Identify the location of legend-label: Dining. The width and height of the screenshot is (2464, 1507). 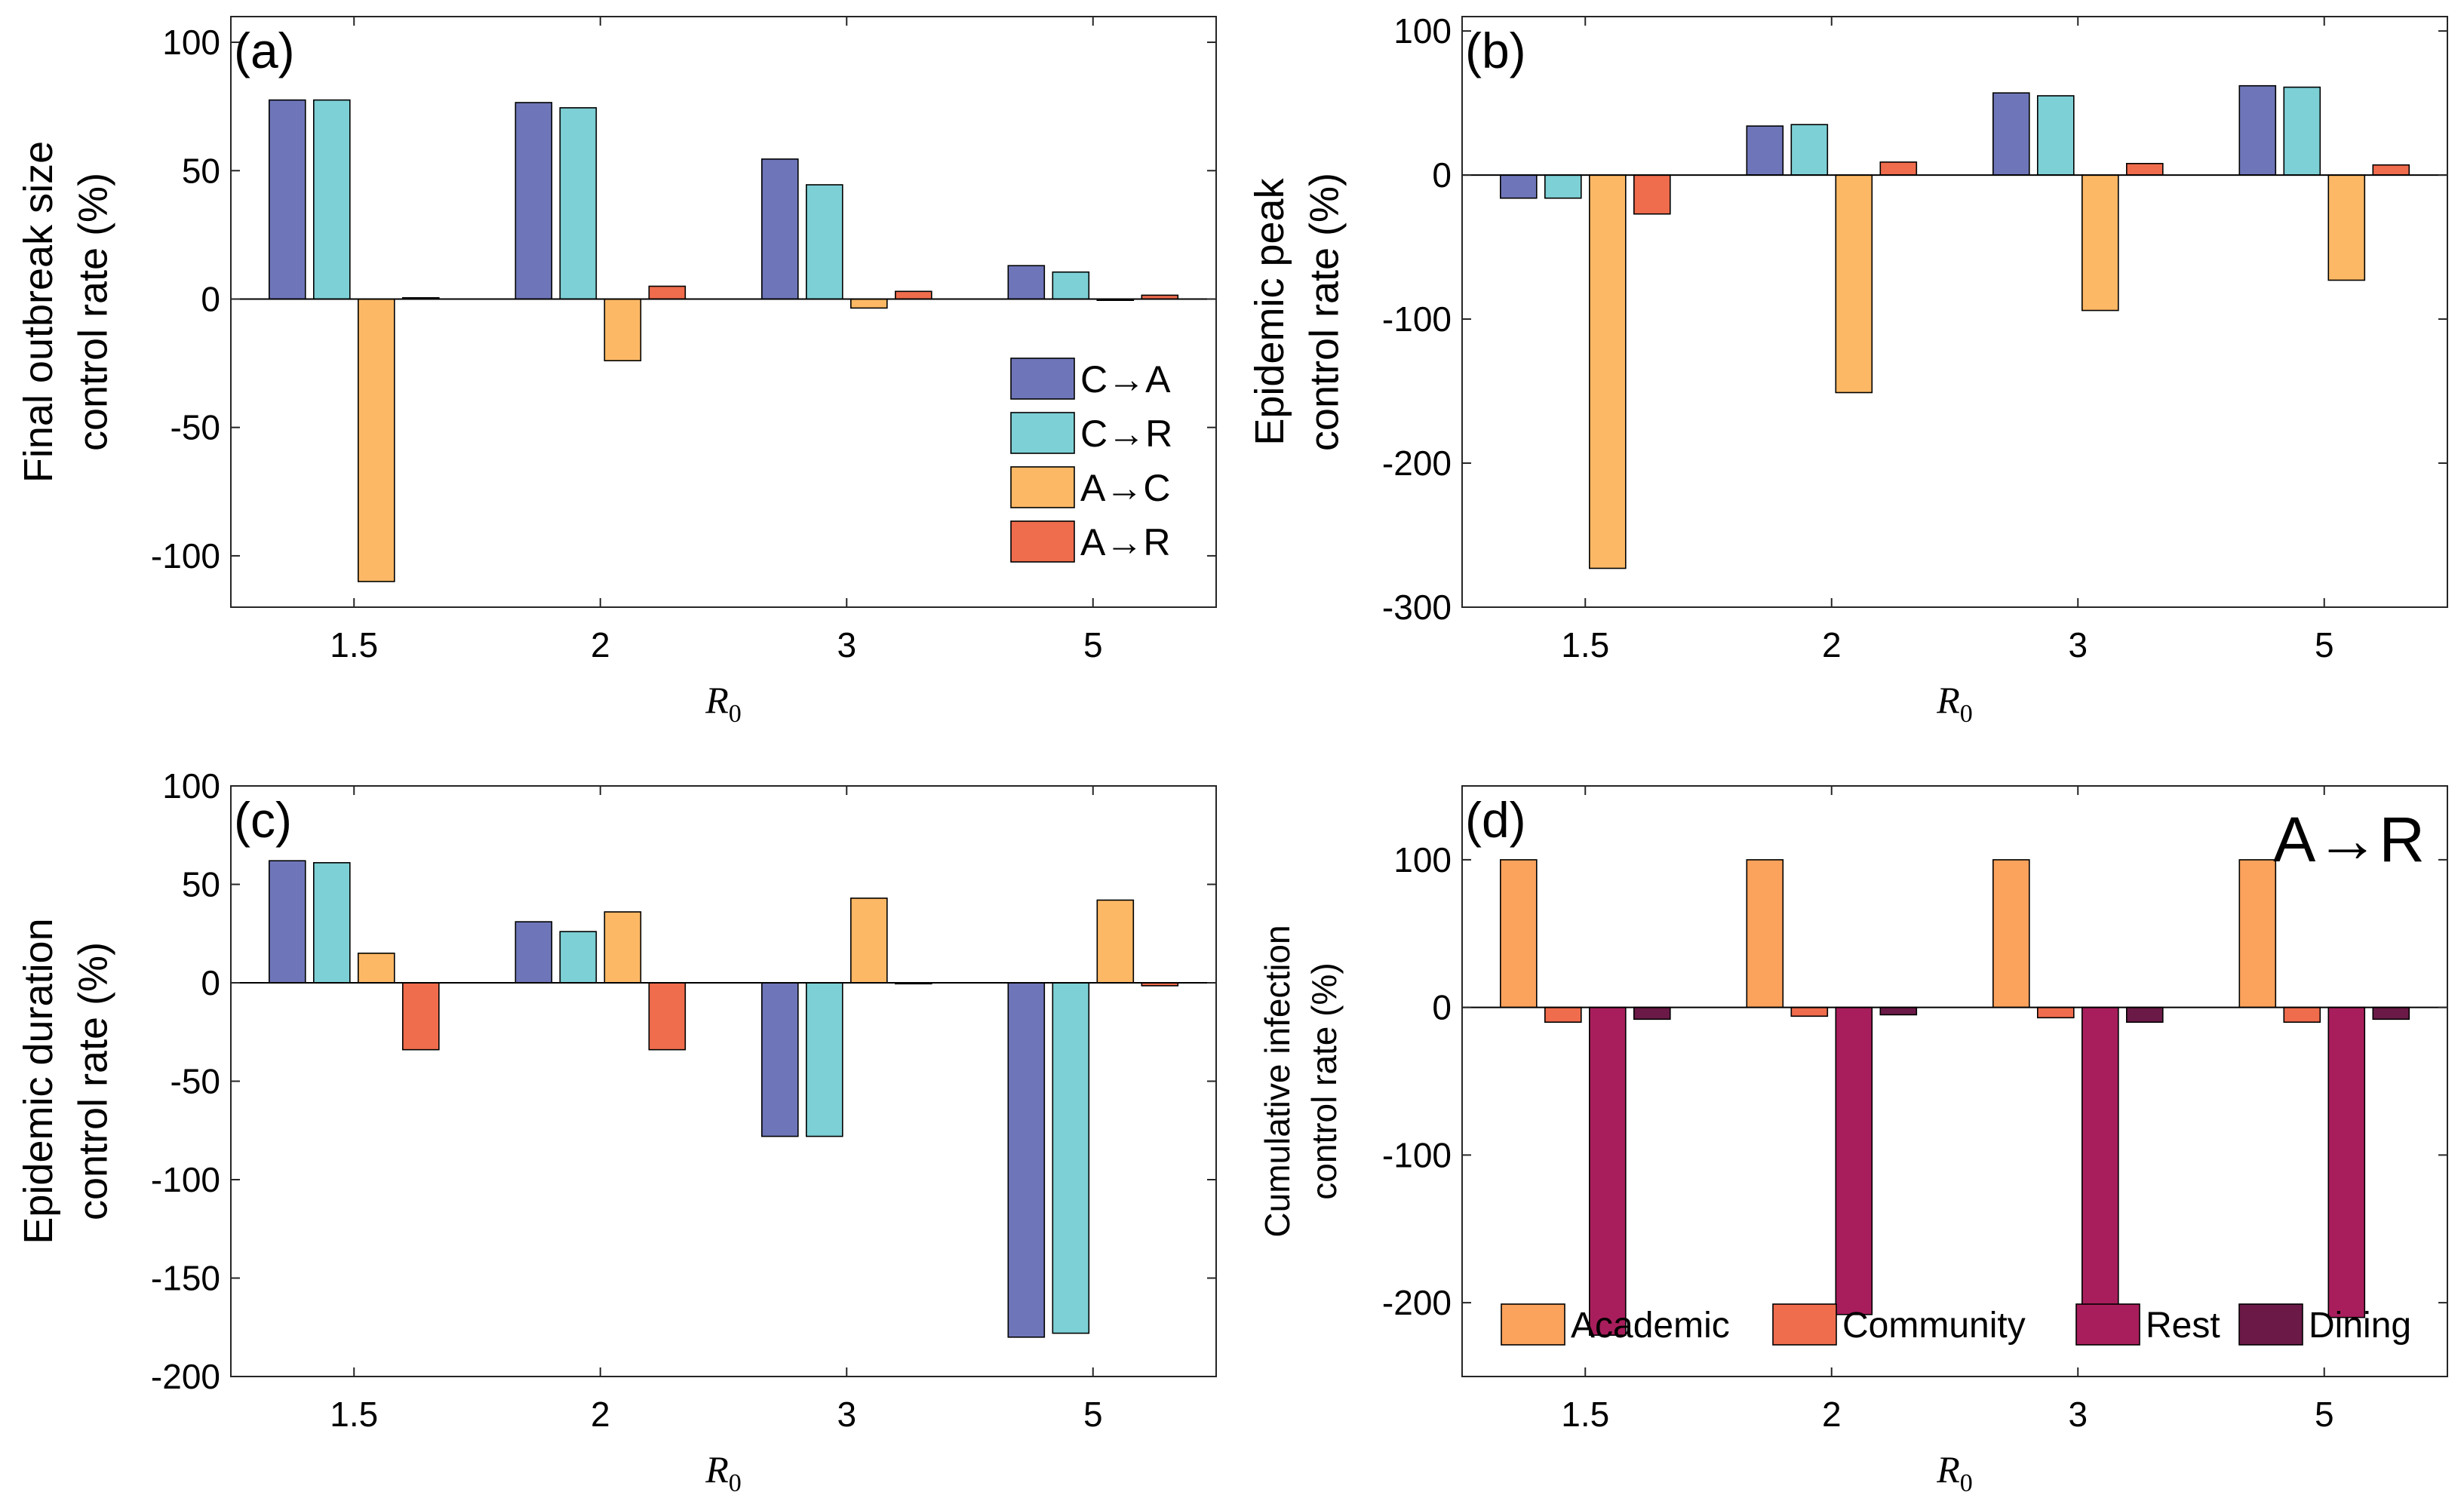
(2360, 1326).